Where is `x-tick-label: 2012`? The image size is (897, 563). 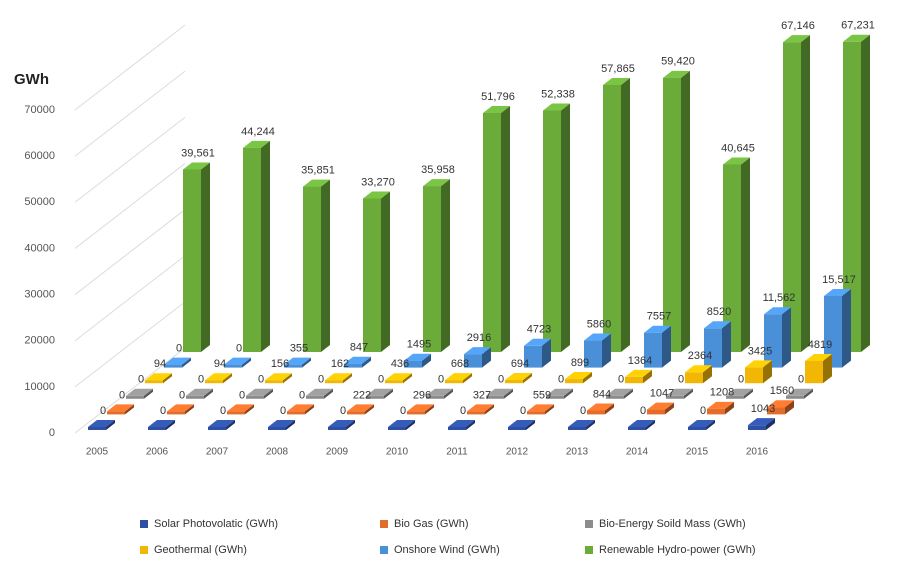
x-tick-label: 2012 is located at coordinates (517, 452).